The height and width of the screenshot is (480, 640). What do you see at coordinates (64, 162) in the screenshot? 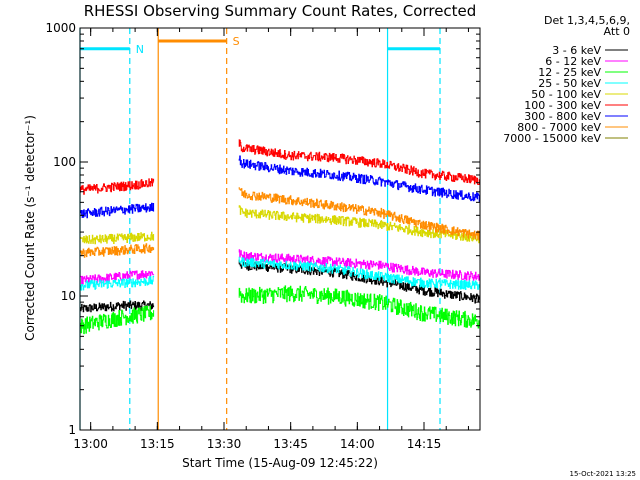
I see `y-tick-label: 100` at bounding box center [64, 162].